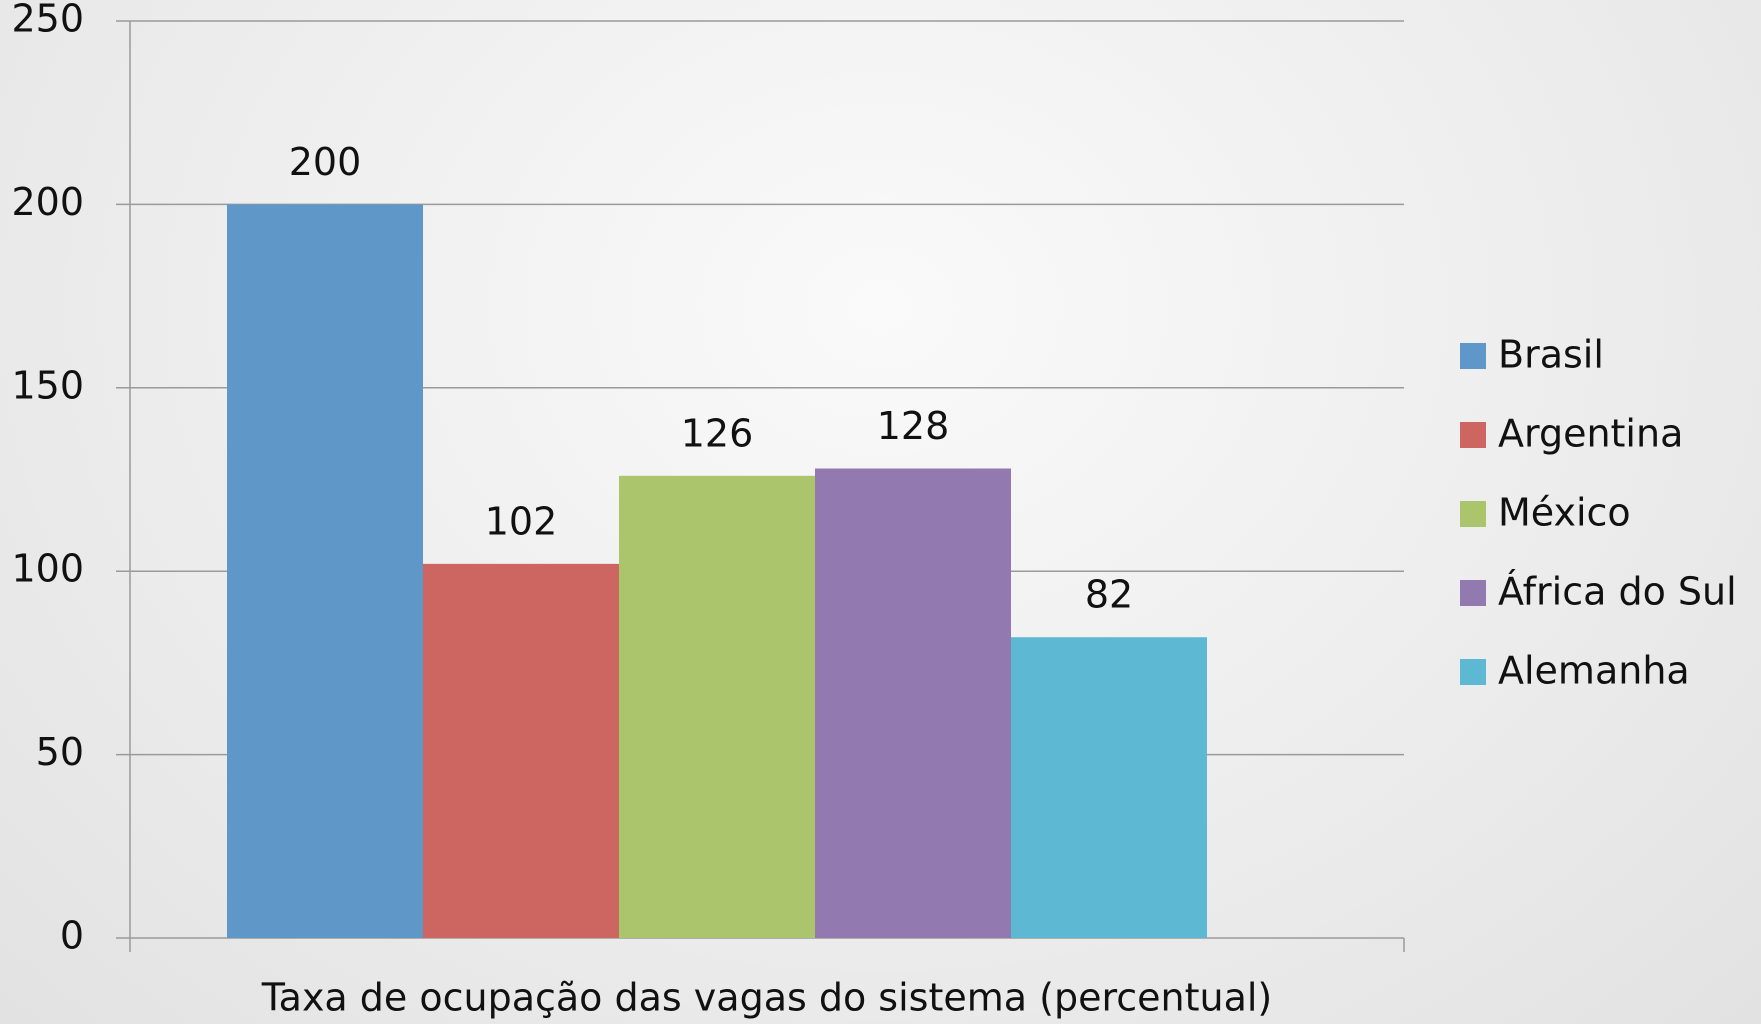  Describe the element at coordinates (47, 569) in the screenshot. I see `y-tick-label: 100` at that location.